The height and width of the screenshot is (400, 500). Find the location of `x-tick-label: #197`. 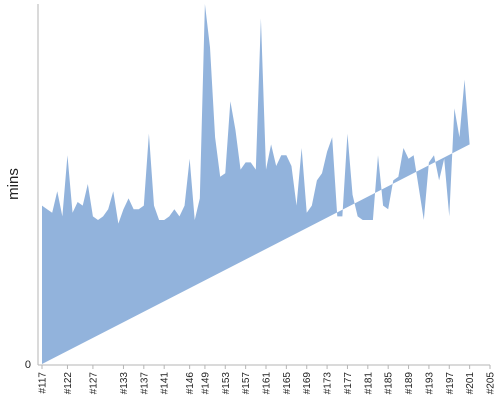

x-tick-label: #197 is located at coordinates (450, 383).